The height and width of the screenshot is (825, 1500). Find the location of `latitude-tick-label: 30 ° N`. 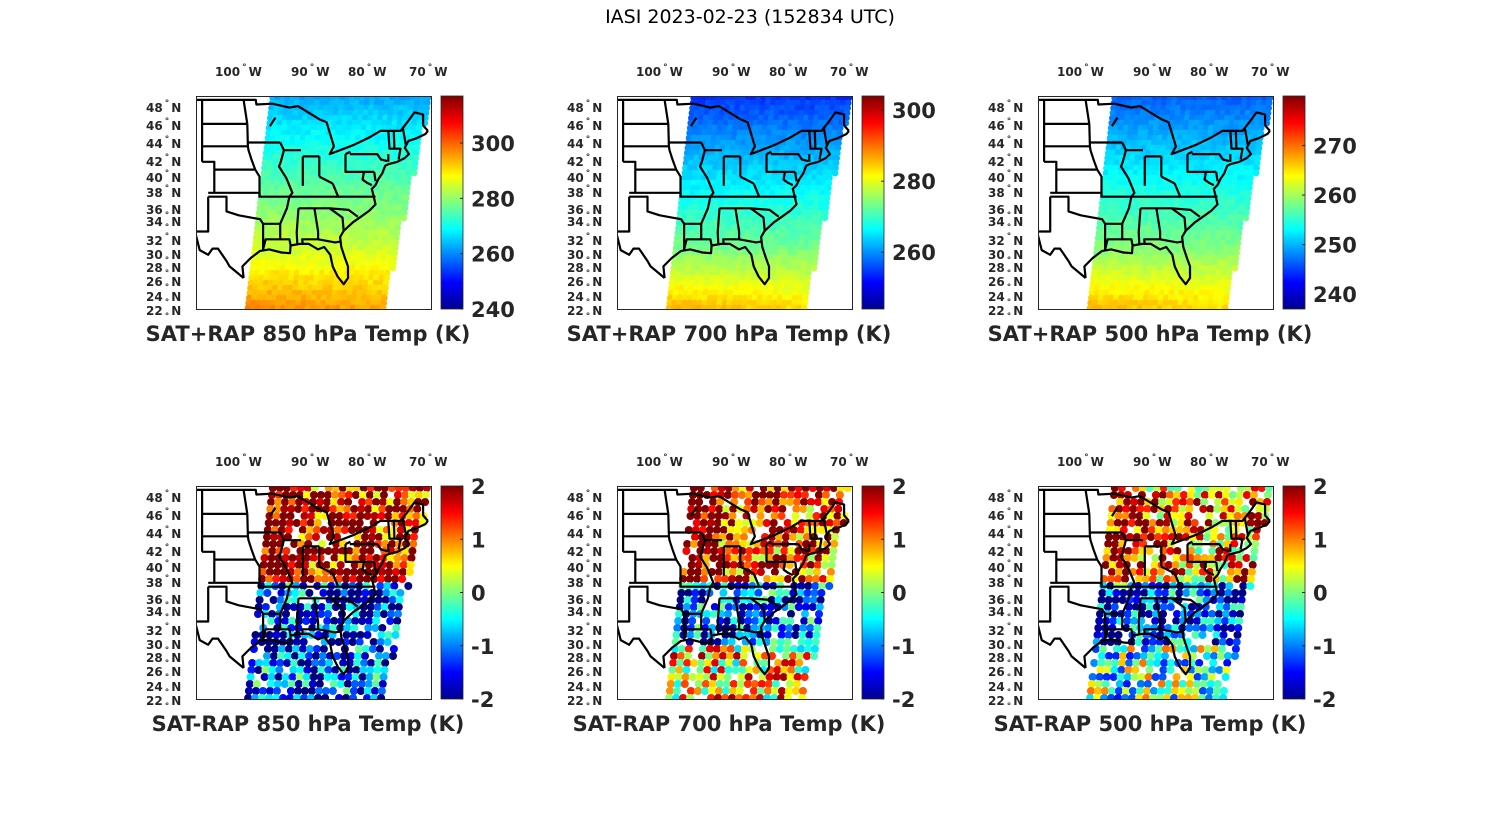

latitude-tick-label: 30 ° N is located at coordinates (584, 257).